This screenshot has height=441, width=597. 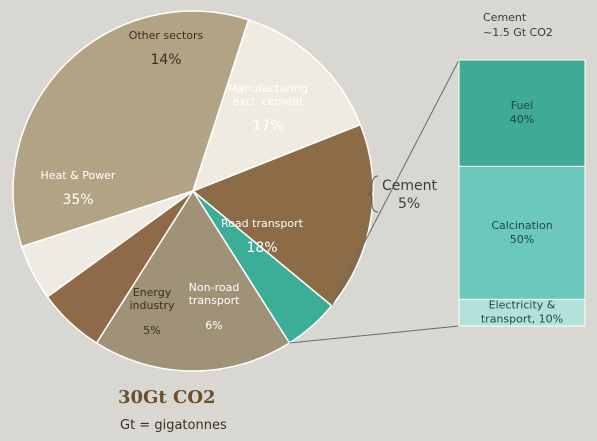 What do you see at coordinates (215, 294) in the screenshot?
I see `slice-name-non-road-transport: Non-road transport` at bounding box center [215, 294].